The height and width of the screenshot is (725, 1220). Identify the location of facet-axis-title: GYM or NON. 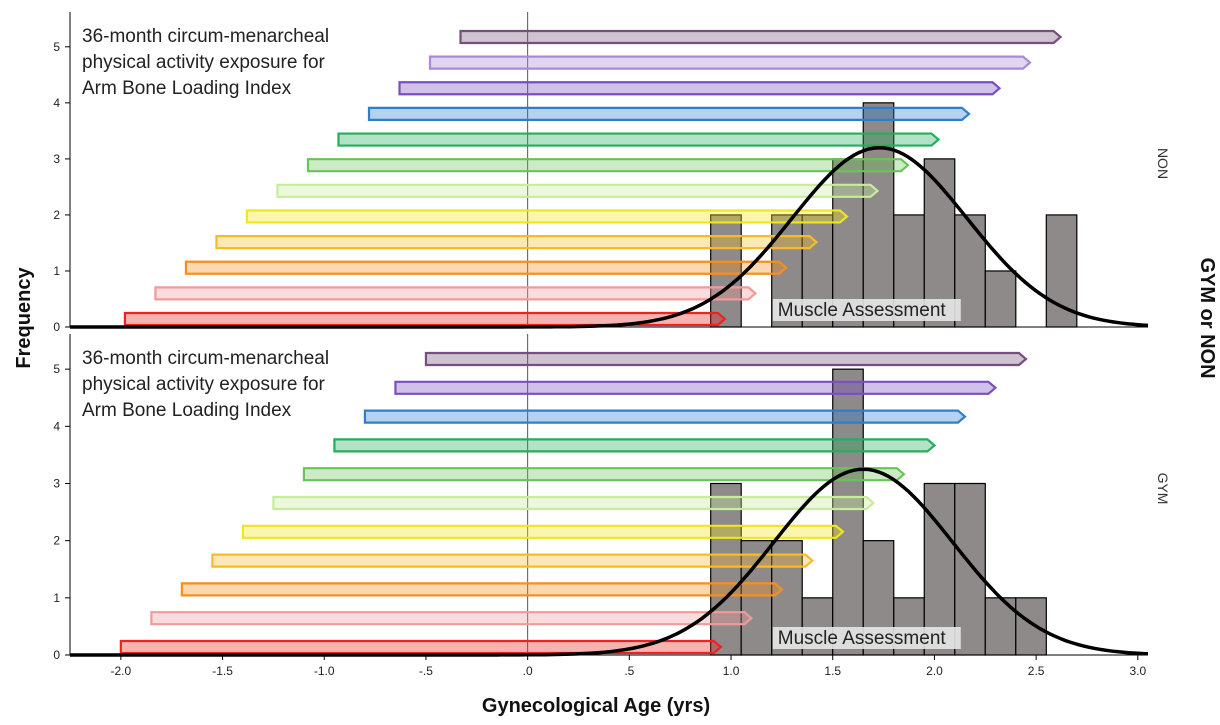
(1207, 317).